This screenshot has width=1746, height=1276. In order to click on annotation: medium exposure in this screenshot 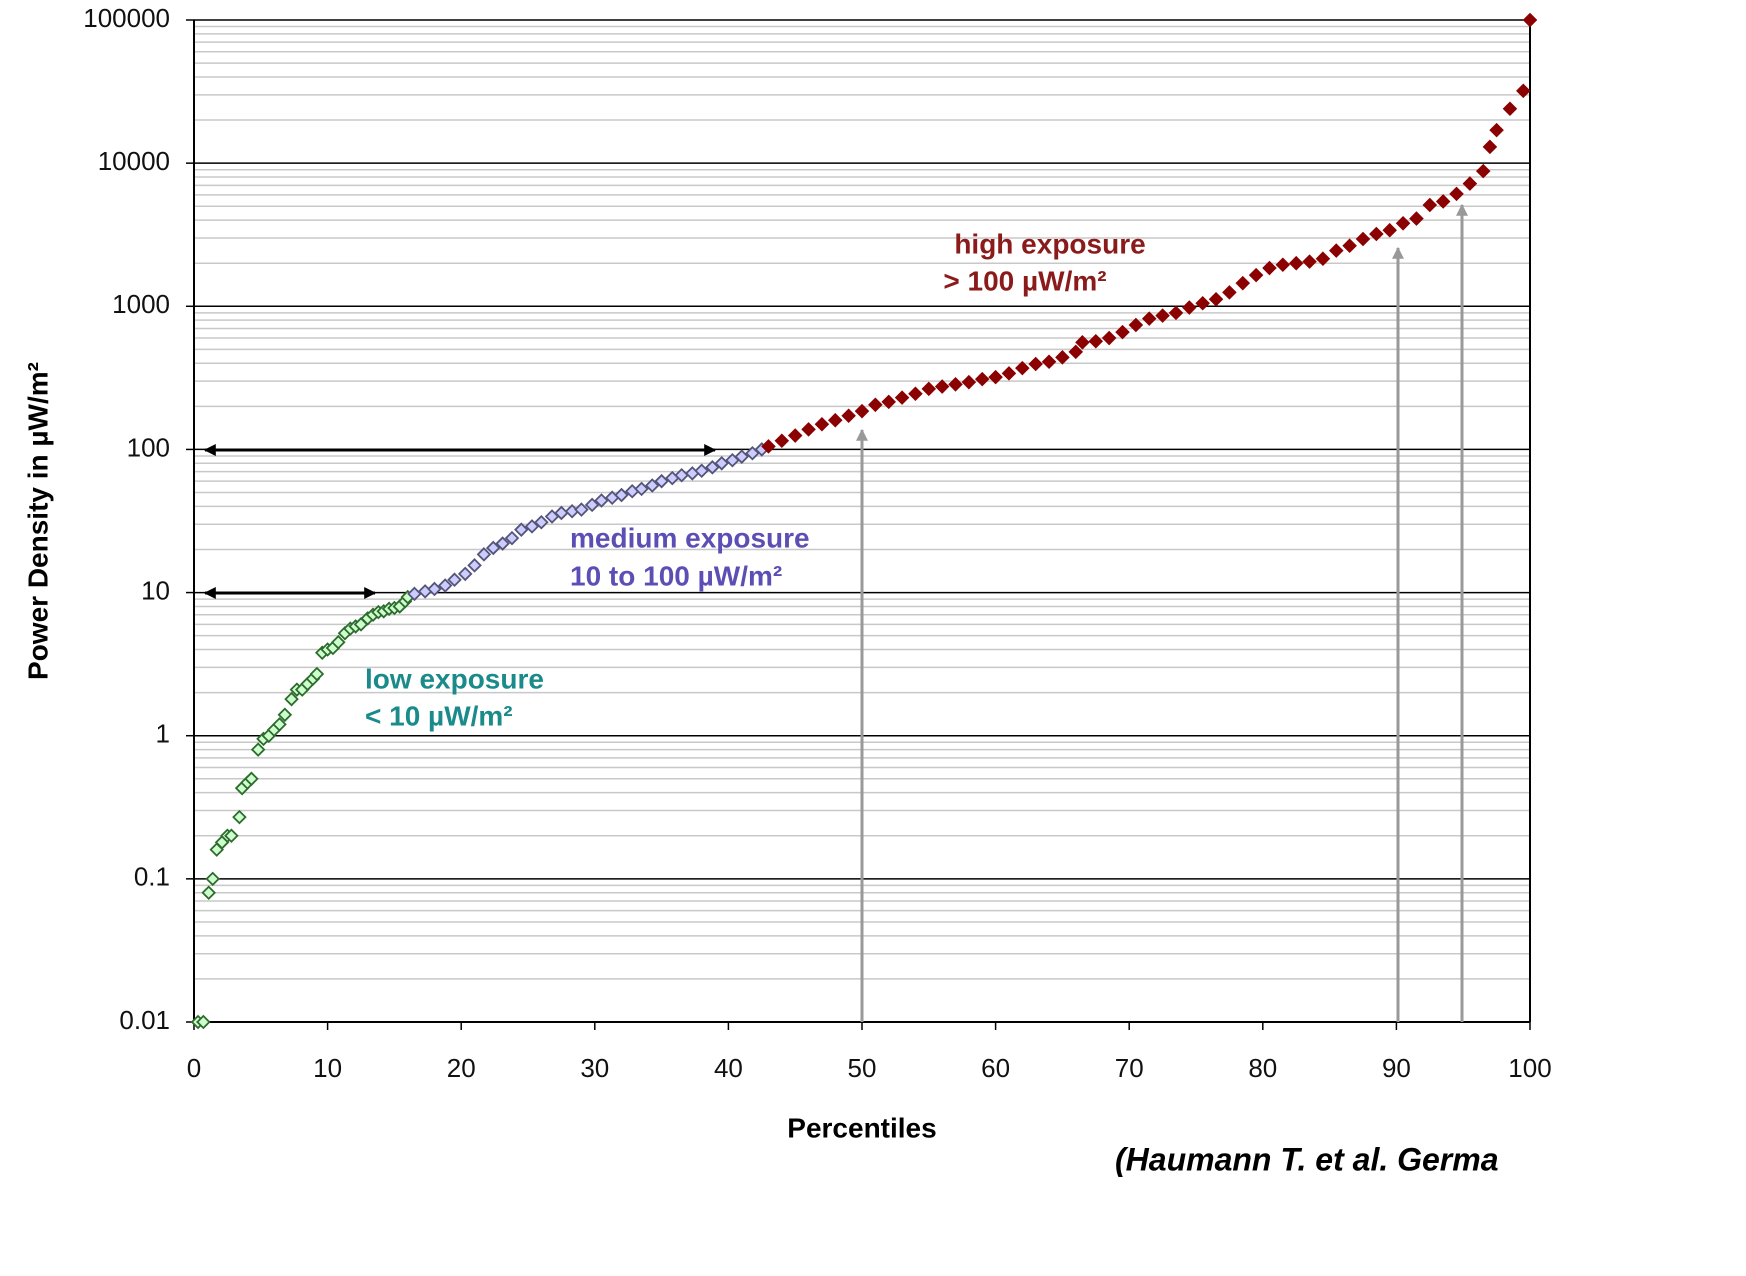, I will do `click(690, 537)`.